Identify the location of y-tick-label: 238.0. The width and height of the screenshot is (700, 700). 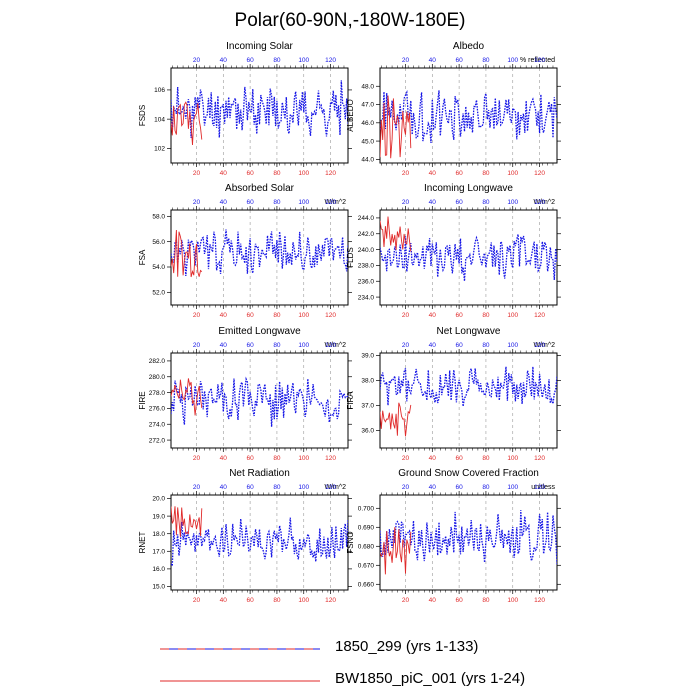
(366, 266).